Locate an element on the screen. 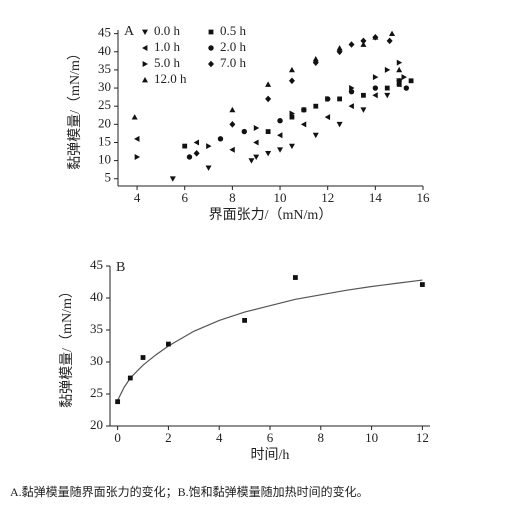 The width and height of the screenshot is (515, 510). y-tick-label: 5 is located at coordinates (108, 177).